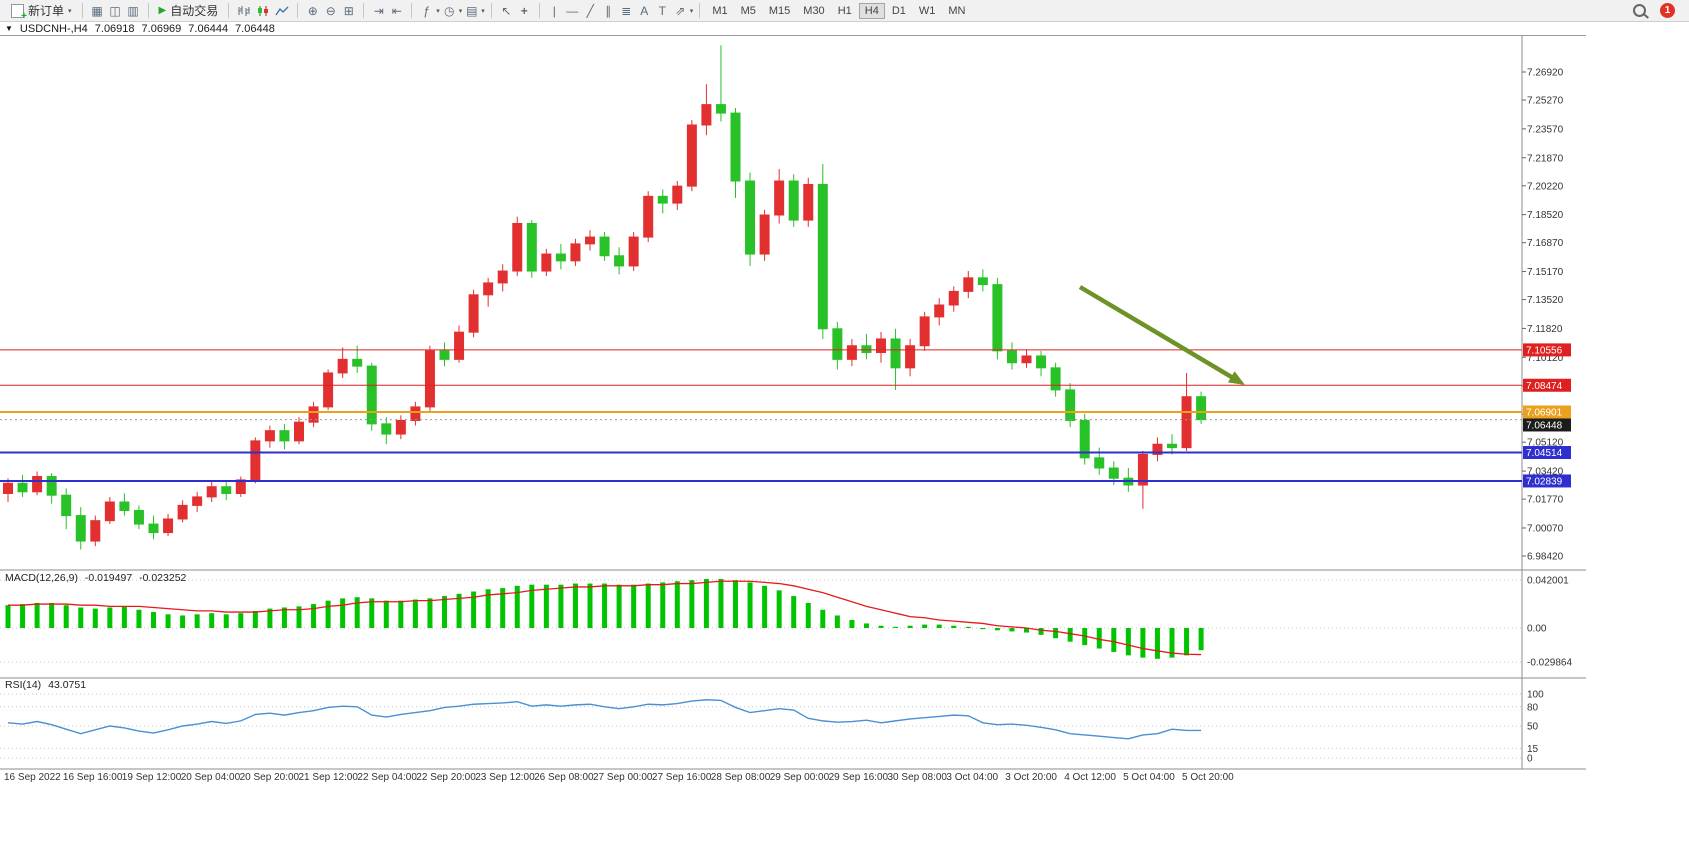 The height and width of the screenshot is (851, 1689). I want to click on timeframe-m1: M1, so click(720, 10).